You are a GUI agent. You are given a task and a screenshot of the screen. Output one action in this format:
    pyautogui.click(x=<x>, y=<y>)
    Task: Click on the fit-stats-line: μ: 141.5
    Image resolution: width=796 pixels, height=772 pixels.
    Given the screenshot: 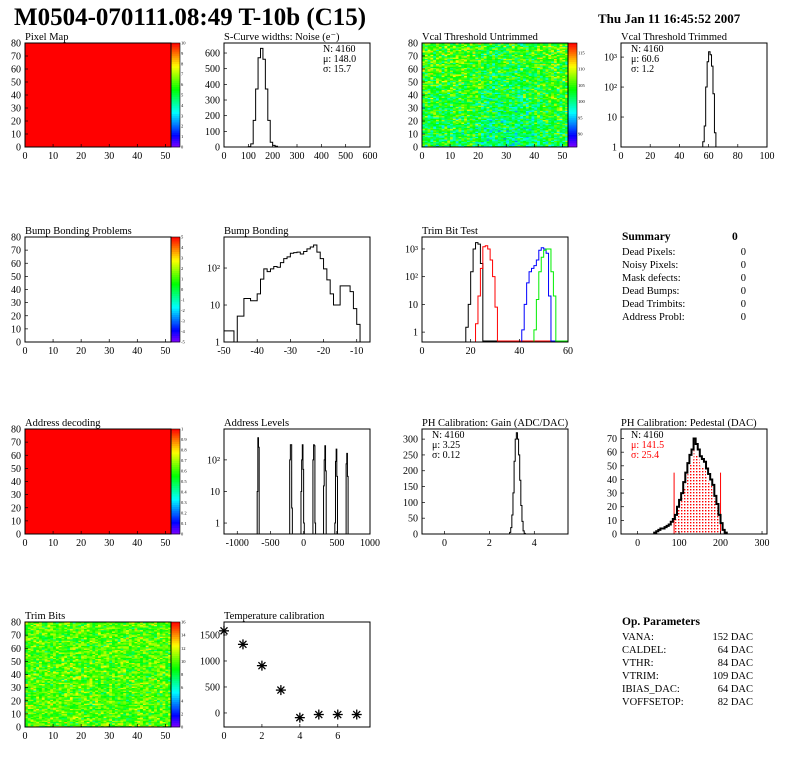 What is the action you would take?
    pyautogui.click(x=647, y=445)
    